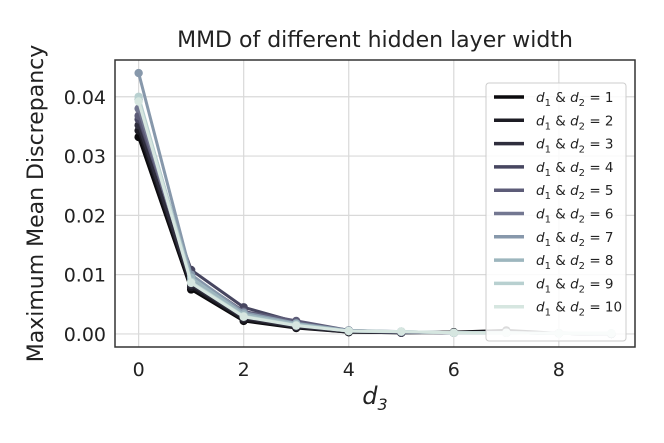  What do you see at coordinates (370, 396) in the screenshot?
I see `x-axis-label-base: d` at bounding box center [370, 396].